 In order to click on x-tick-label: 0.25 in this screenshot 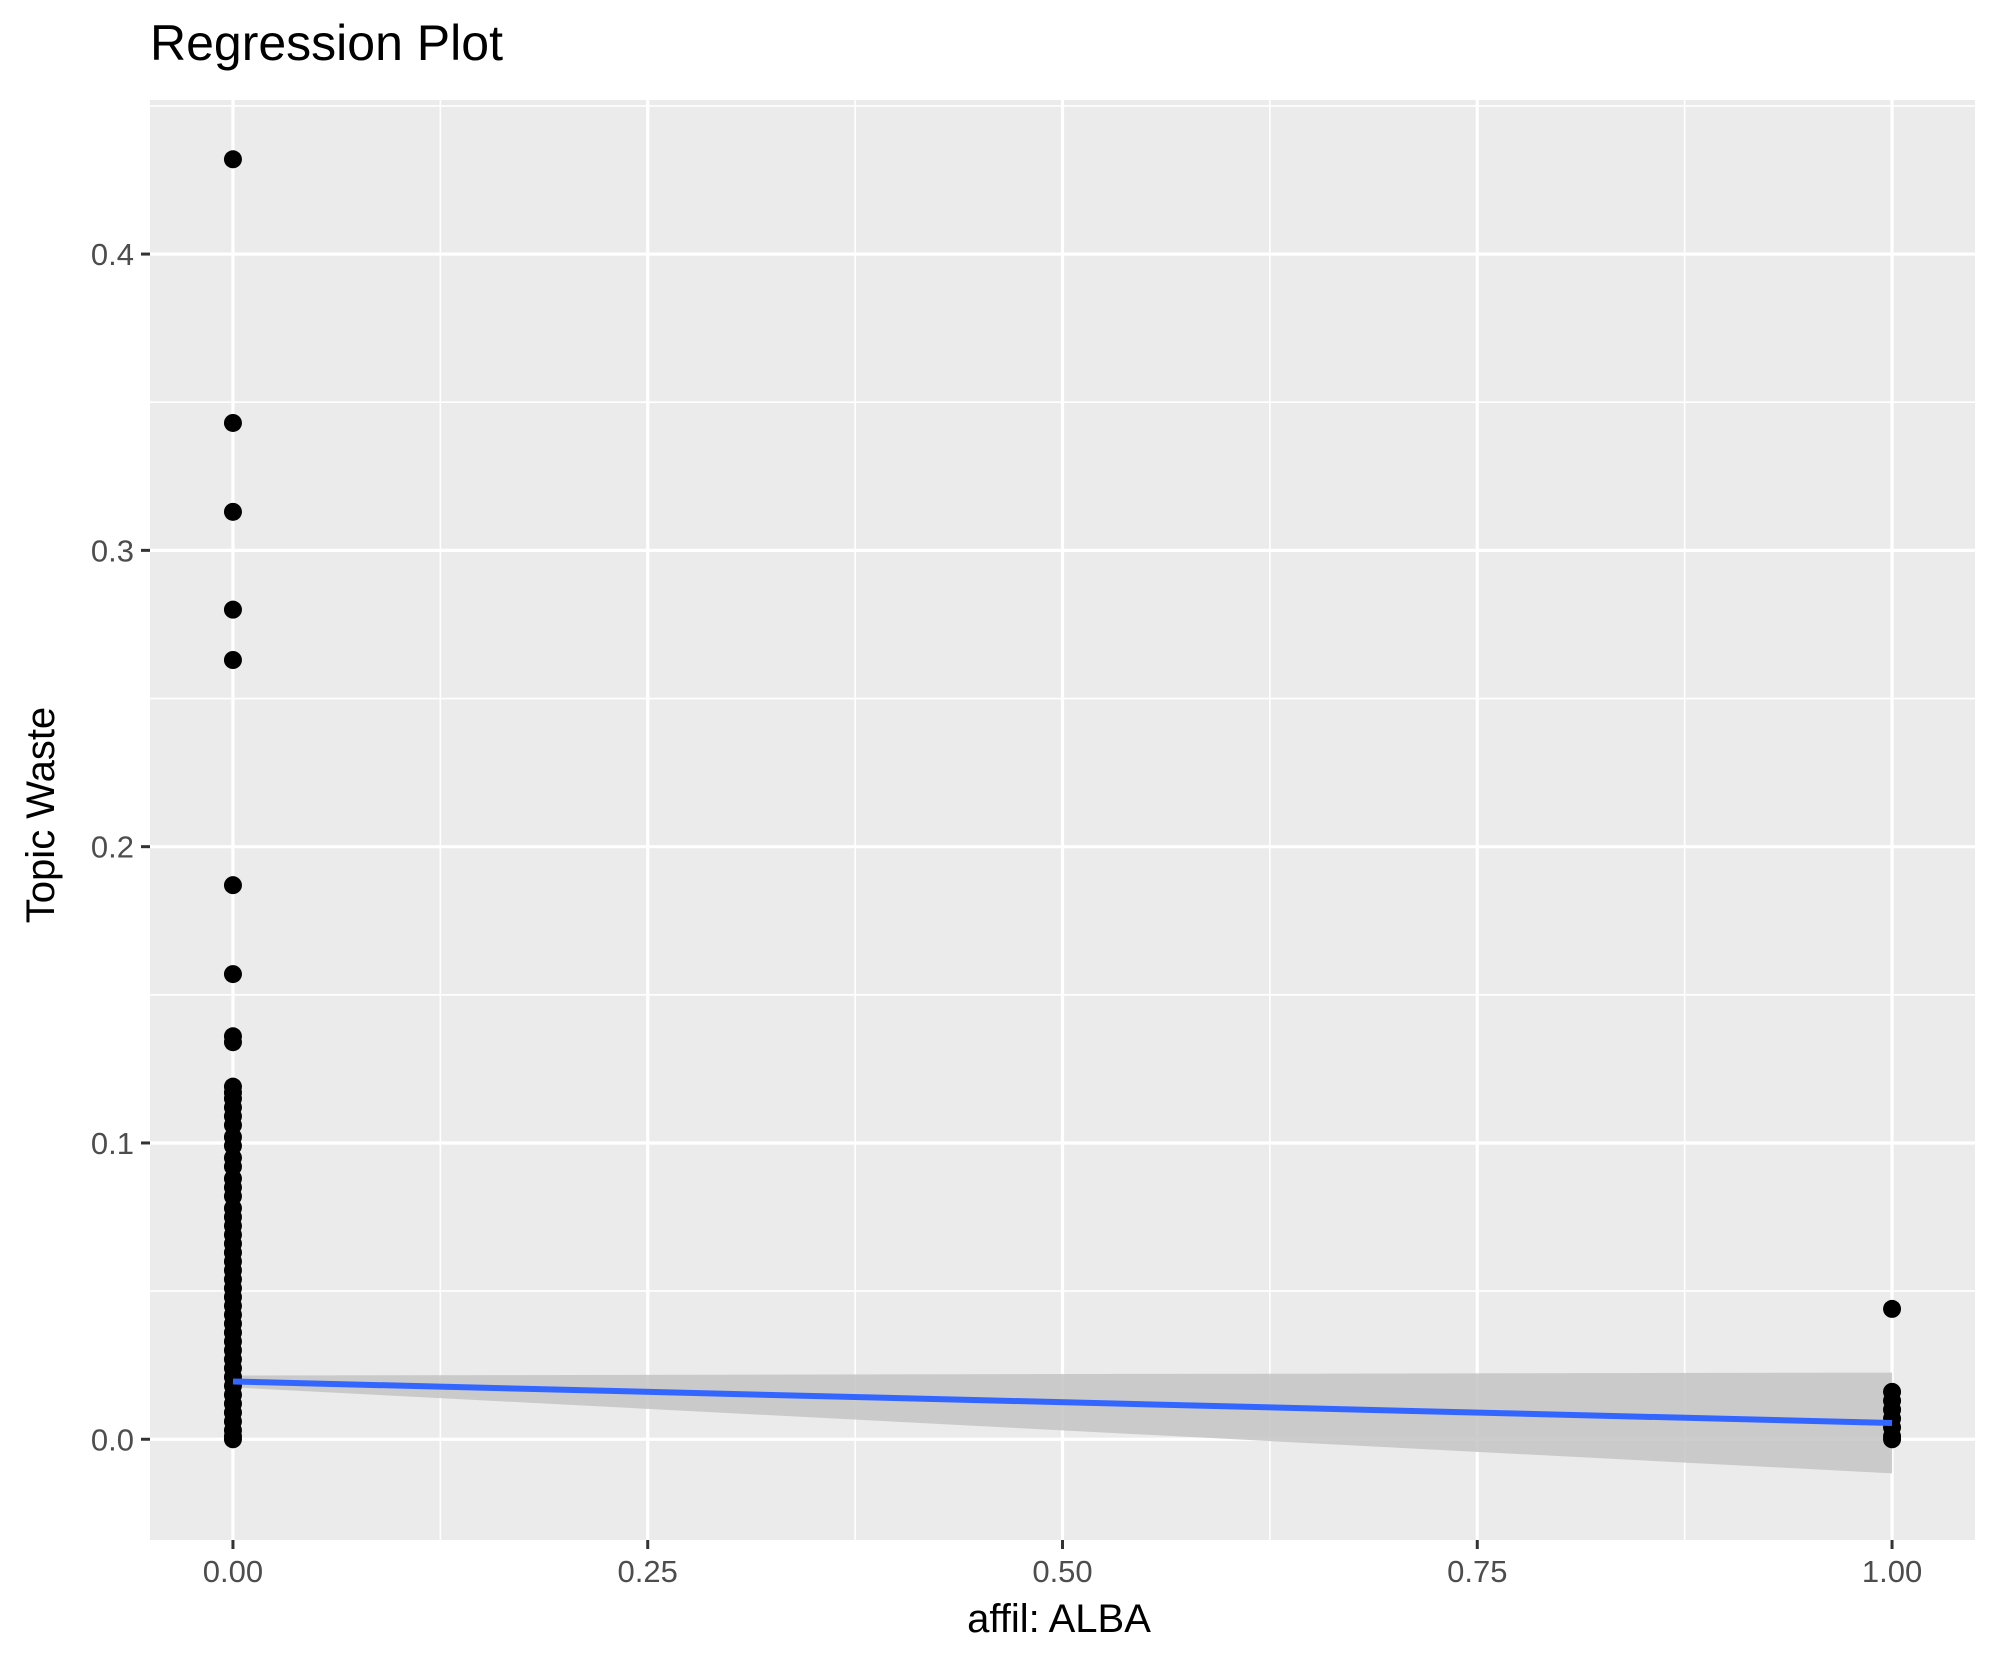, I will do `click(648, 1571)`.